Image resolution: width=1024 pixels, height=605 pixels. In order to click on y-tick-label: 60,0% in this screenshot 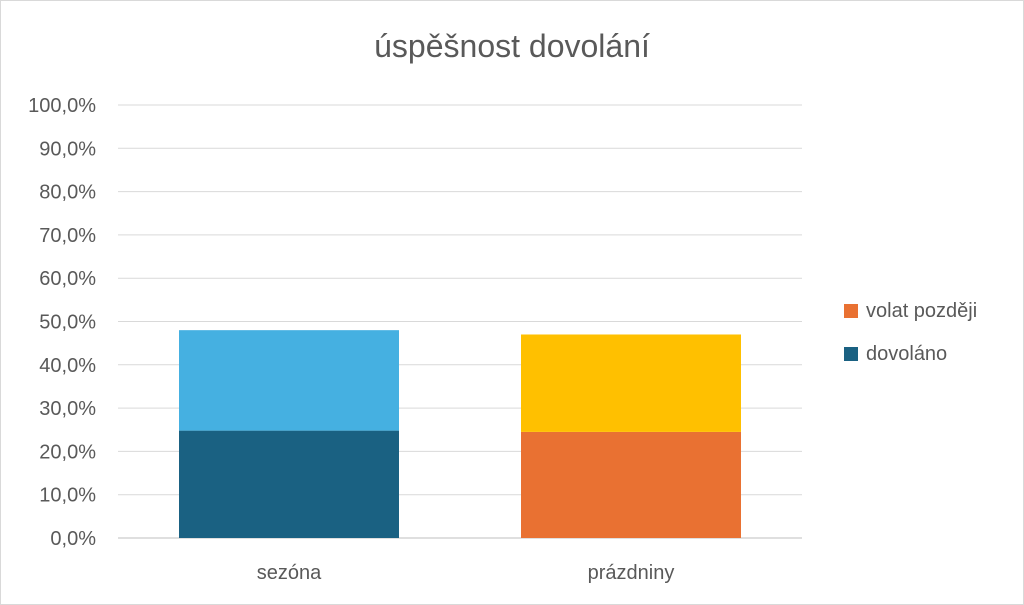, I will do `click(67, 279)`.